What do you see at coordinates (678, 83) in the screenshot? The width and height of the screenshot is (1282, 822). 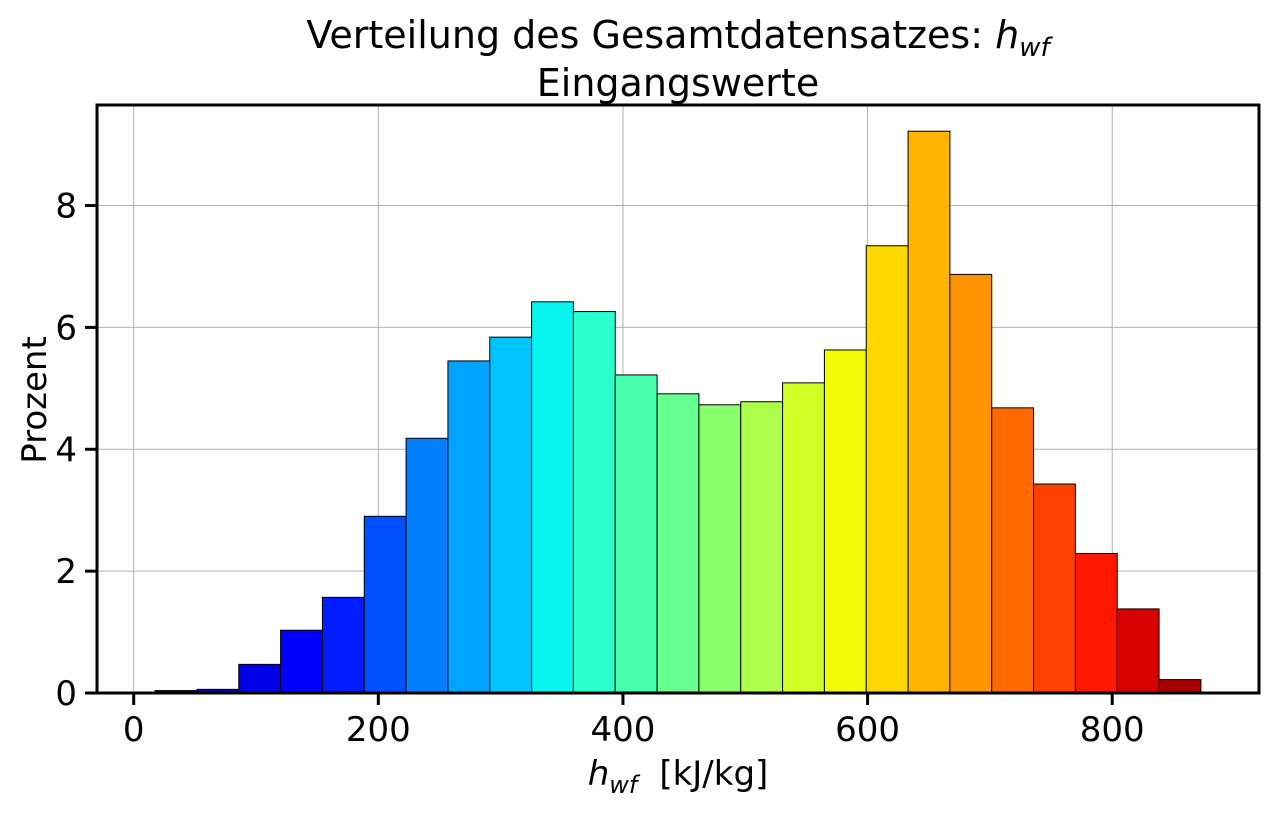 I see `chart-title-line2: Eingangswerte` at bounding box center [678, 83].